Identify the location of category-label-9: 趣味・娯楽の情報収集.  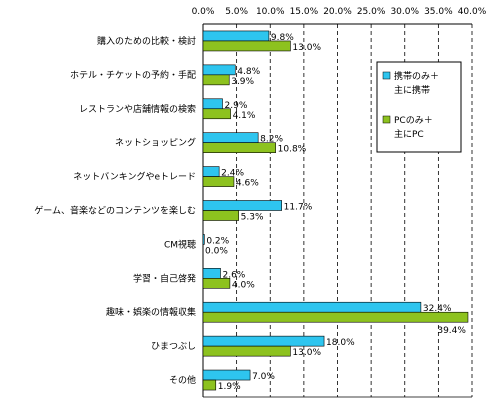
(151, 312).